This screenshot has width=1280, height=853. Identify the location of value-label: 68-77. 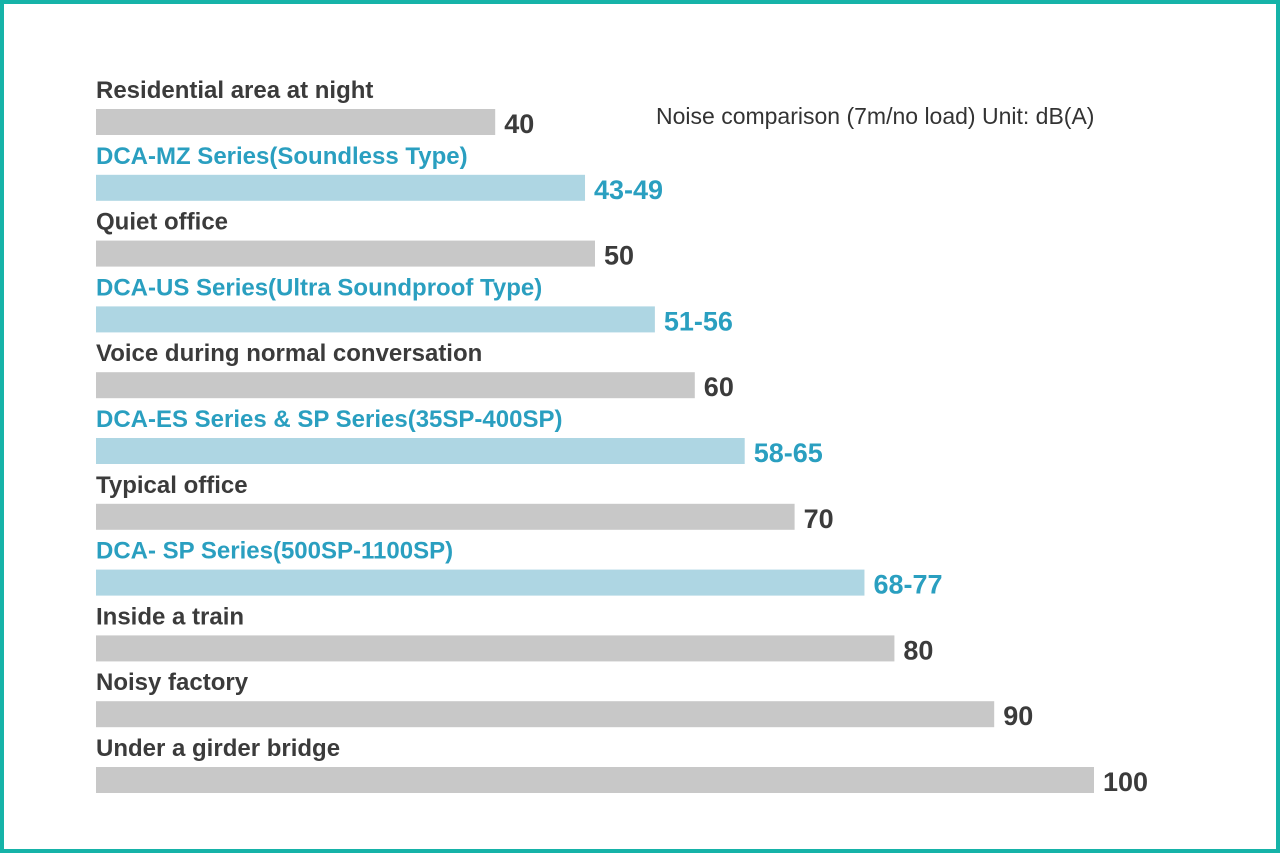
(907, 585).